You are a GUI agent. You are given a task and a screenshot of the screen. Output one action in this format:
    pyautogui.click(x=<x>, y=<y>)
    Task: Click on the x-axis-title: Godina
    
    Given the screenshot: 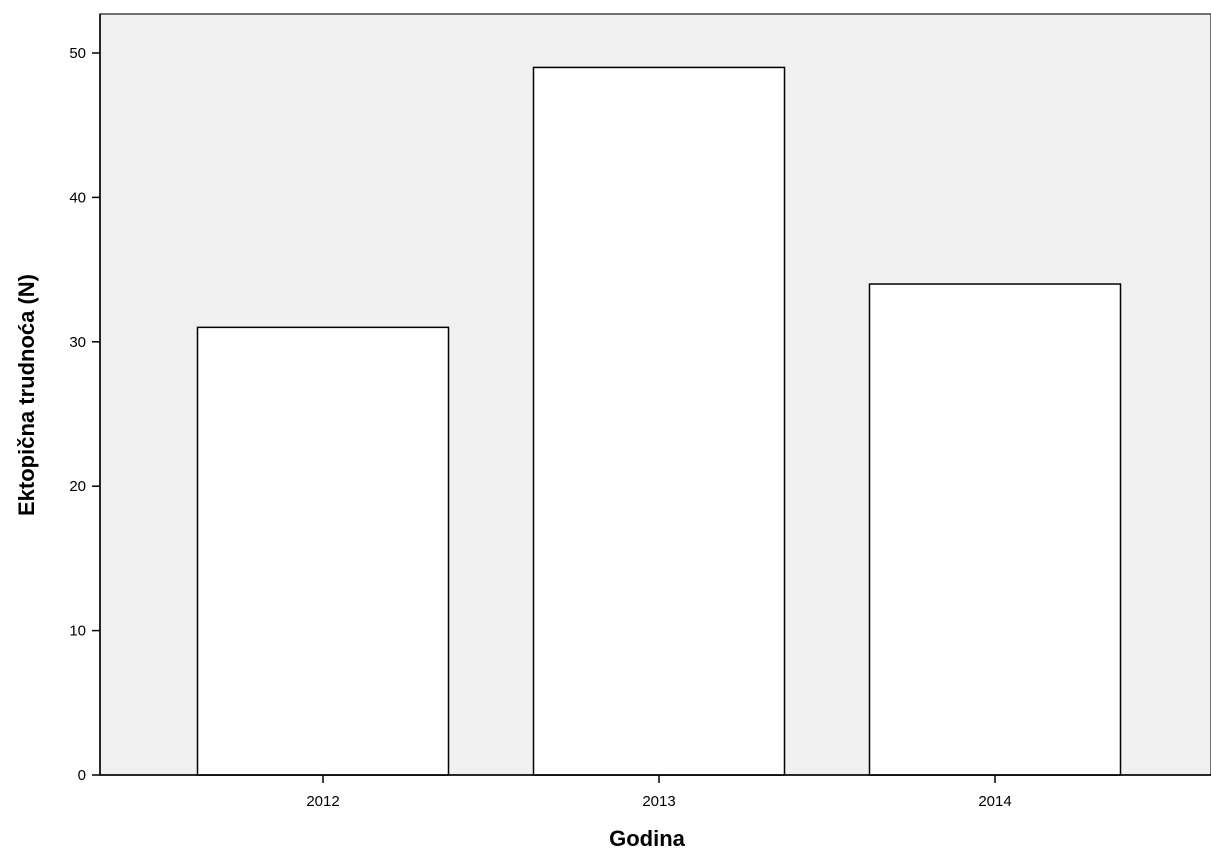 What is the action you would take?
    pyautogui.click(x=647, y=838)
    